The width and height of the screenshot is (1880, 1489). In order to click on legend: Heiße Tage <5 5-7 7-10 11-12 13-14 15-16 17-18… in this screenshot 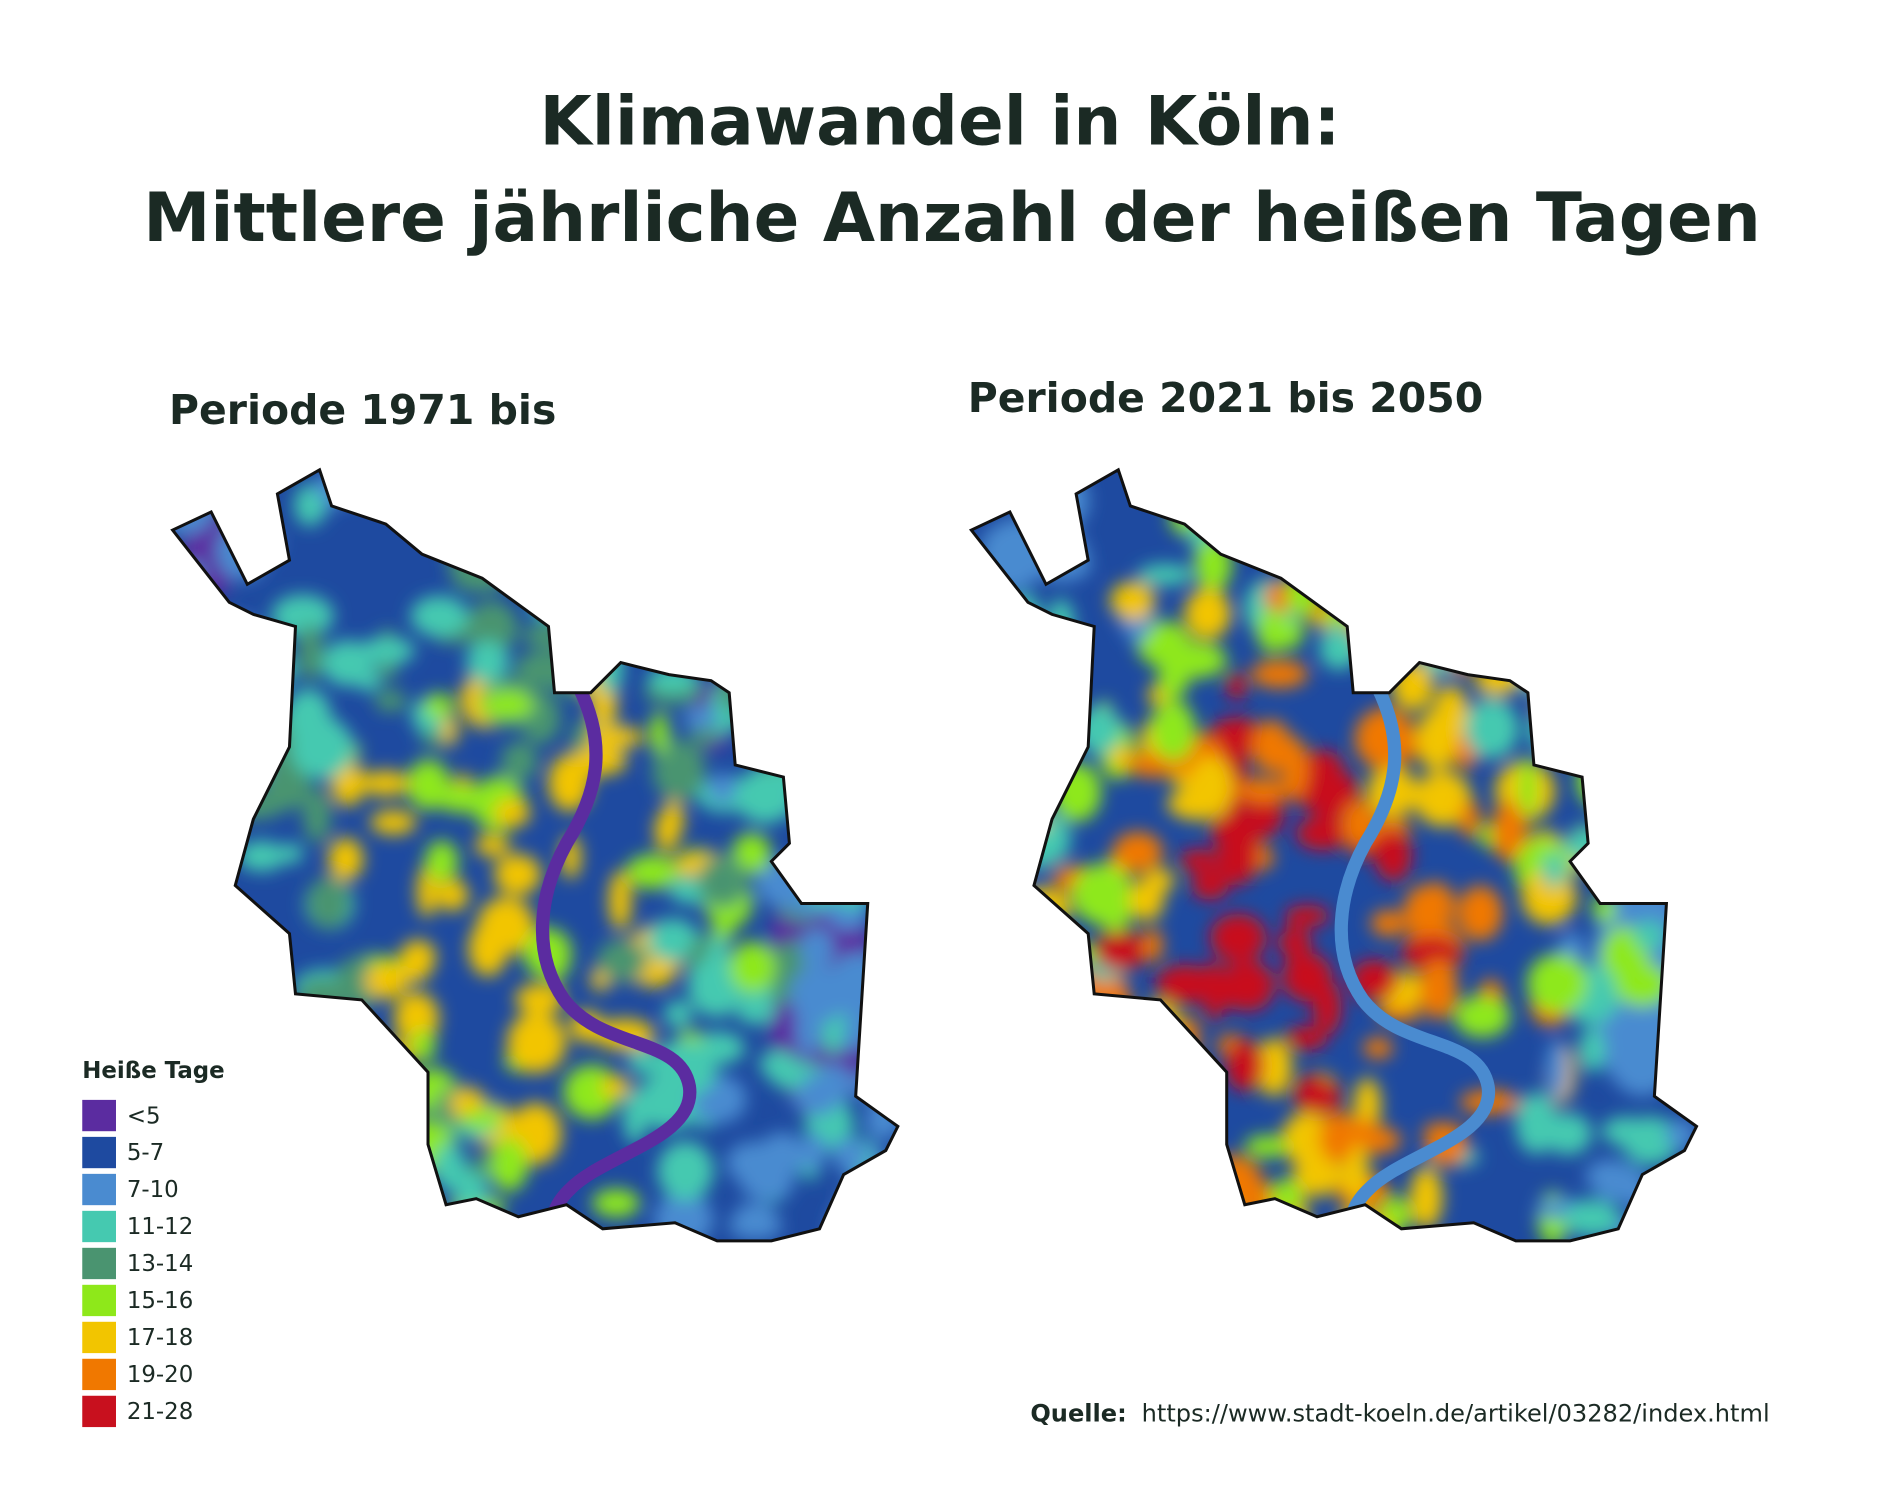, I will do `click(153, 1243)`.